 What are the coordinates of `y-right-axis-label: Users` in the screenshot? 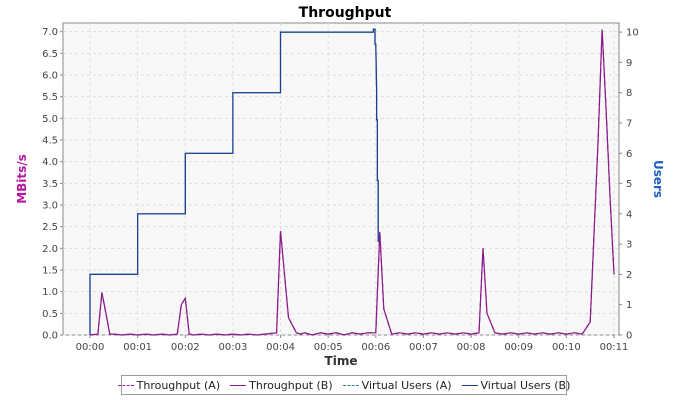 It's located at (658, 179).